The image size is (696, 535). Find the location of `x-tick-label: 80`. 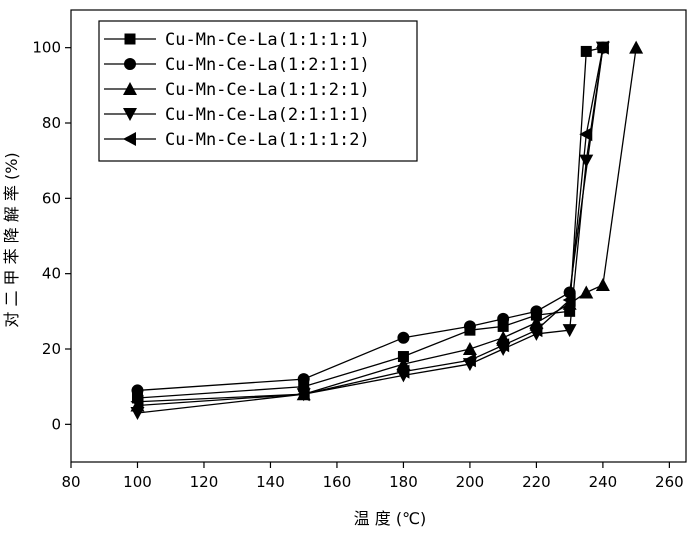

x-tick-label: 80 is located at coordinates (70, 482).